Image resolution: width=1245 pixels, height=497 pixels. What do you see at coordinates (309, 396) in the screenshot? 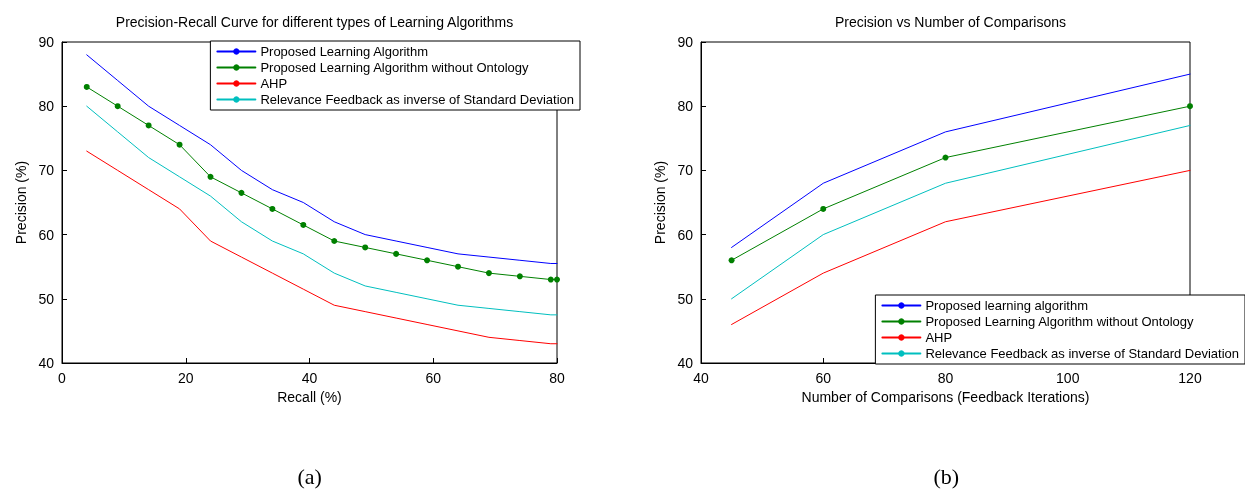
I see `x-axis-title: Recall (%)` at bounding box center [309, 396].